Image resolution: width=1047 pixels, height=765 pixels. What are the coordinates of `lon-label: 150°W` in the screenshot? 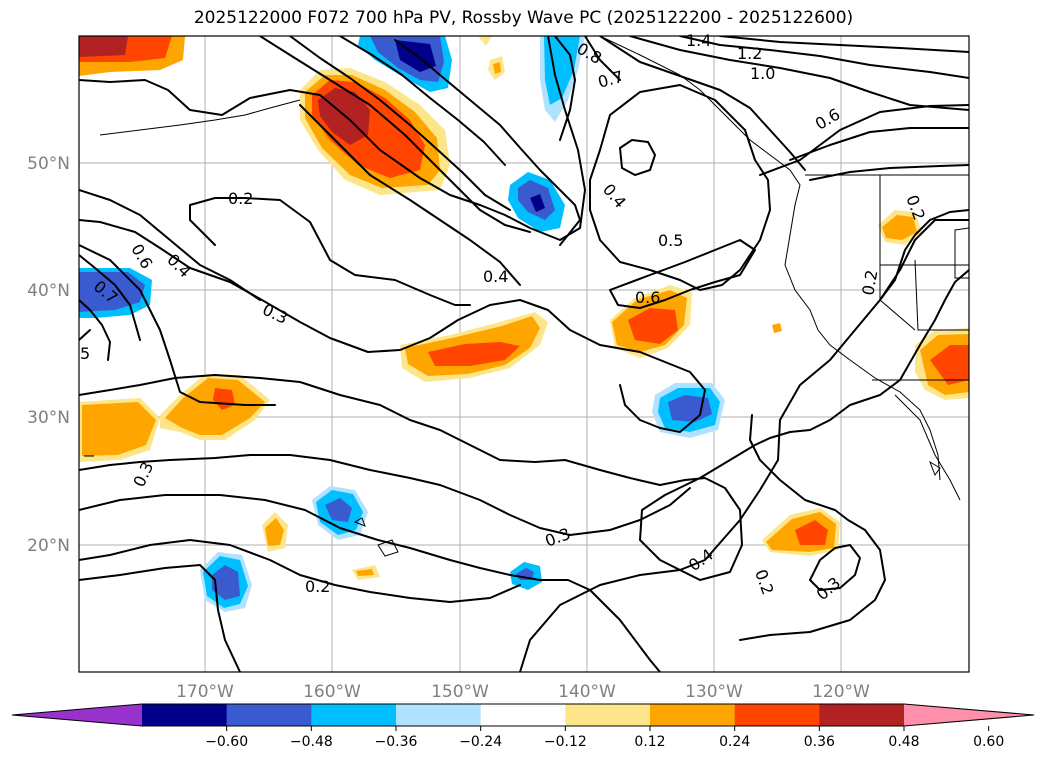 It's located at (460, 692).